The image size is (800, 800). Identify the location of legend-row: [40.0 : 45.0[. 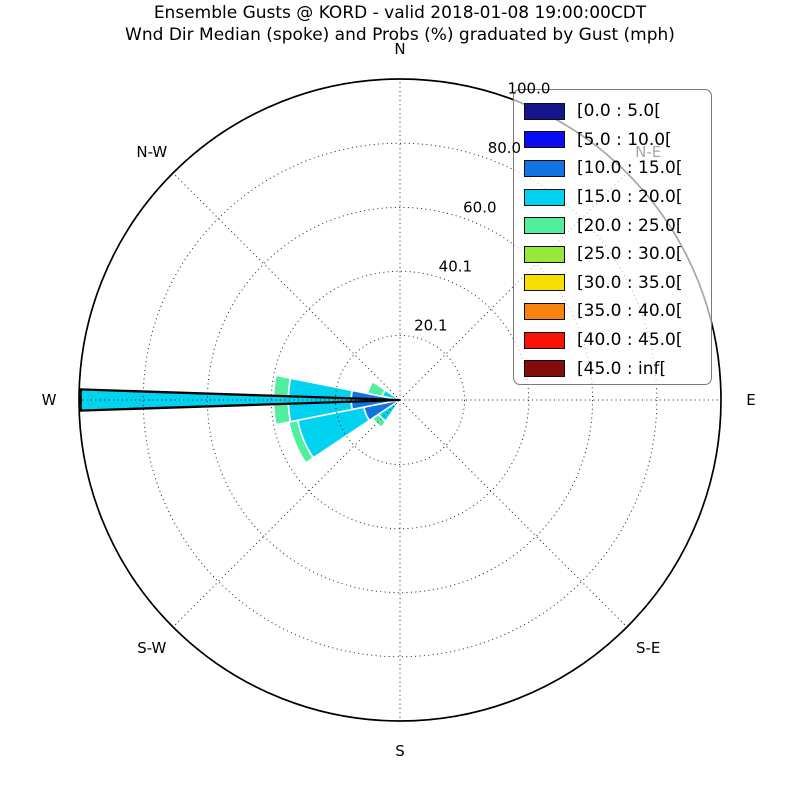
(617, 340).